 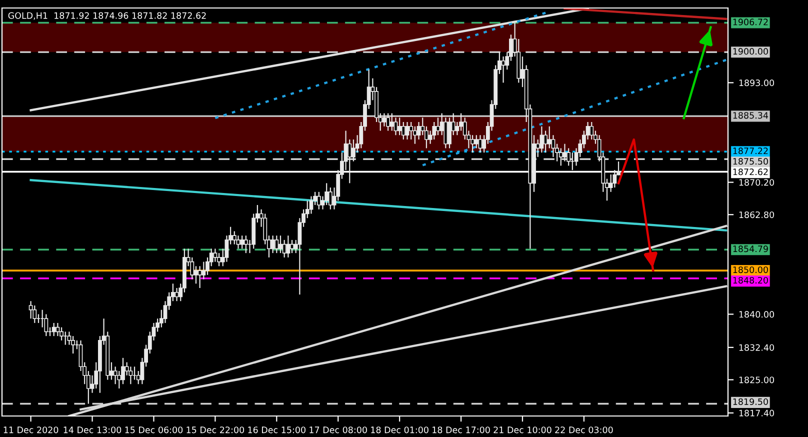 I want to click on y-tick-label: 1870.20, so click(x=756, y=182).